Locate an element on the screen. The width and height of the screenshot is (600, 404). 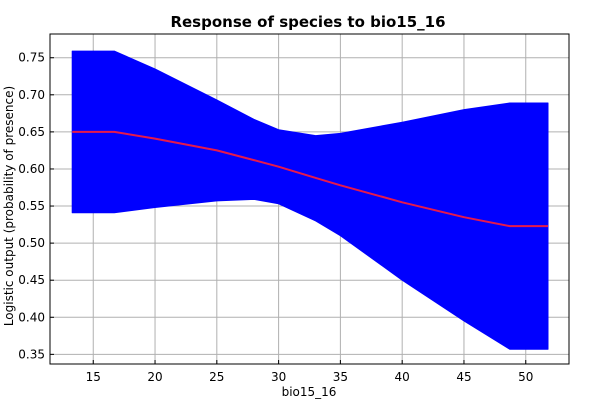
y-tick-label: 0.75 is located at coordinates (31, 58).